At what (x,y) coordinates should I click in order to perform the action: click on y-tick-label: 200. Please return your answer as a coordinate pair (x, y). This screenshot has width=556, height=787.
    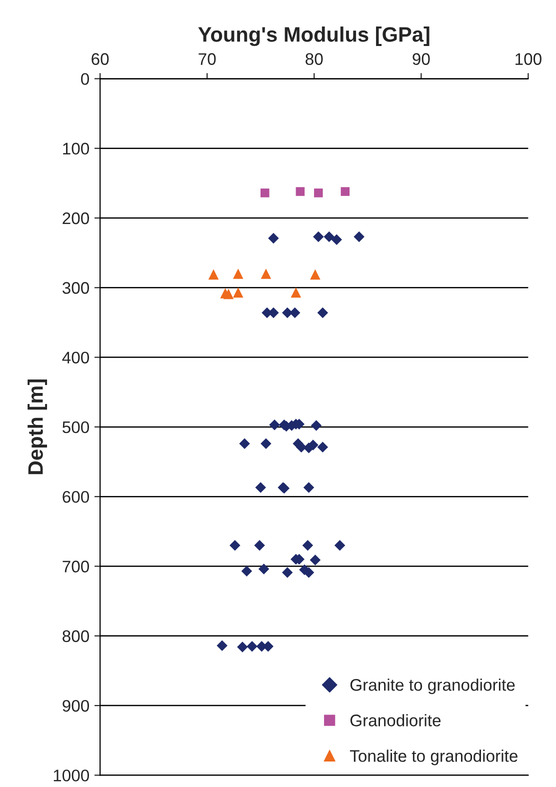
    Looking at the image, I should click on (76, 218).